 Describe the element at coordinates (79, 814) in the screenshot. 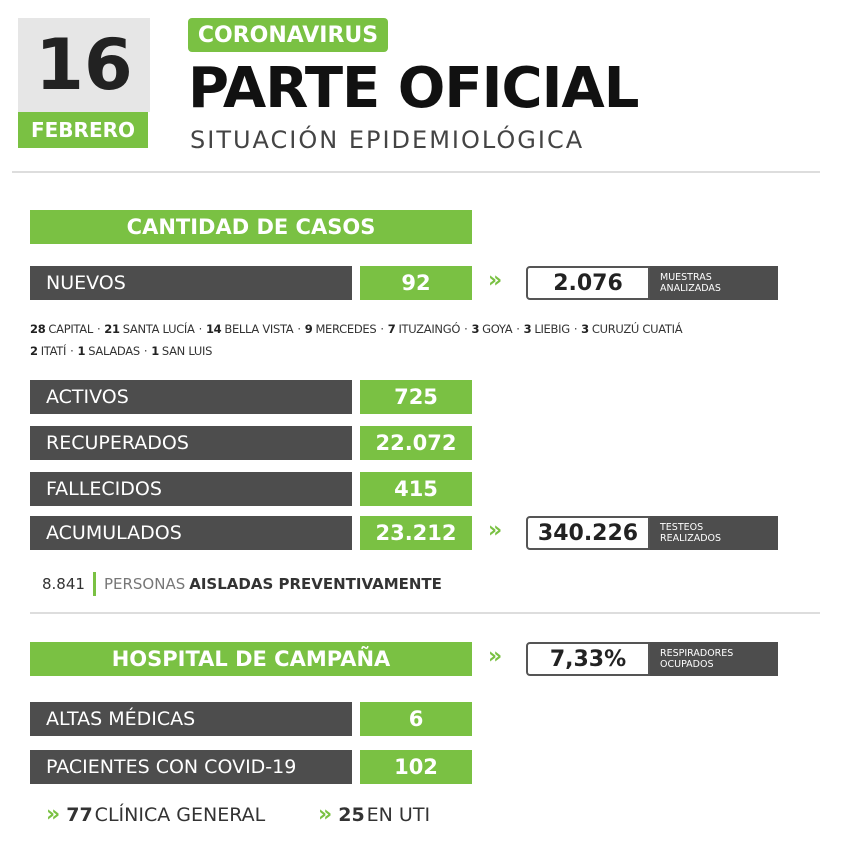

I see `breakdown-count: 77` at that location.